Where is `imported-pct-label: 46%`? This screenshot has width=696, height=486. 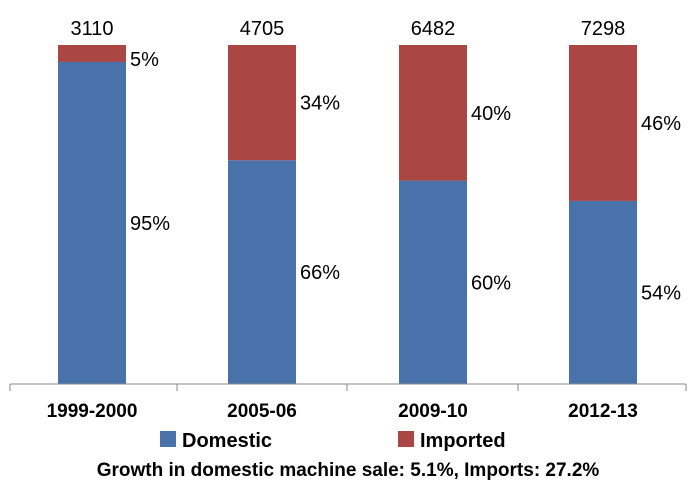
imported-pct-label: 46% is located at coordinates (661, 124).